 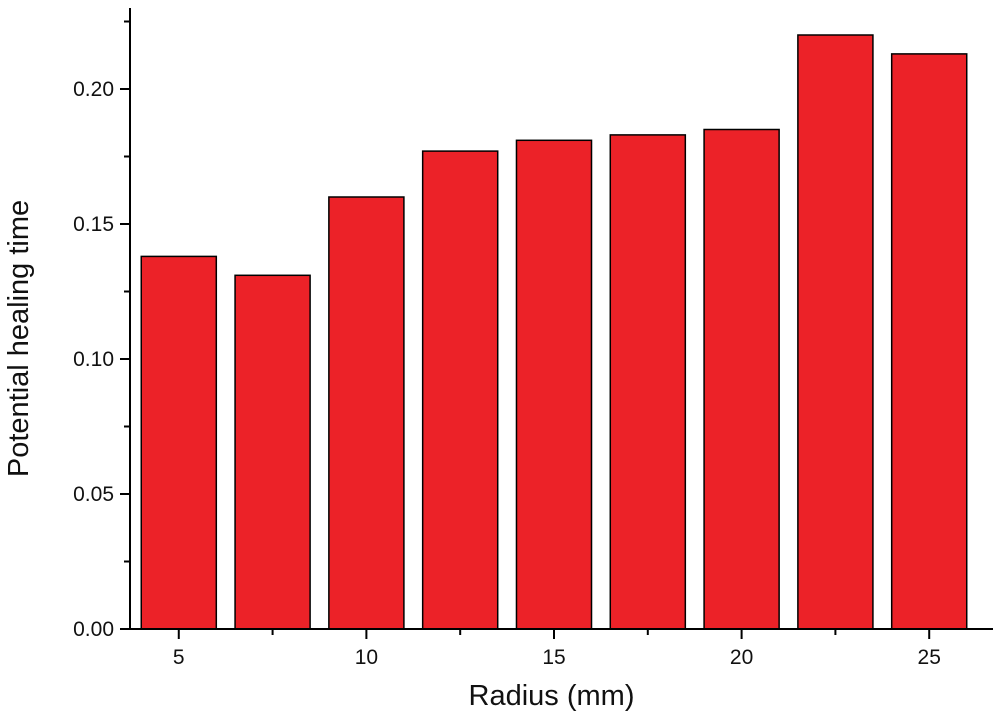 What do you see at coordinates (93, 224) in the screenshot?
I see `y-tick-label: 0.15` at bounding box center [93, 224].